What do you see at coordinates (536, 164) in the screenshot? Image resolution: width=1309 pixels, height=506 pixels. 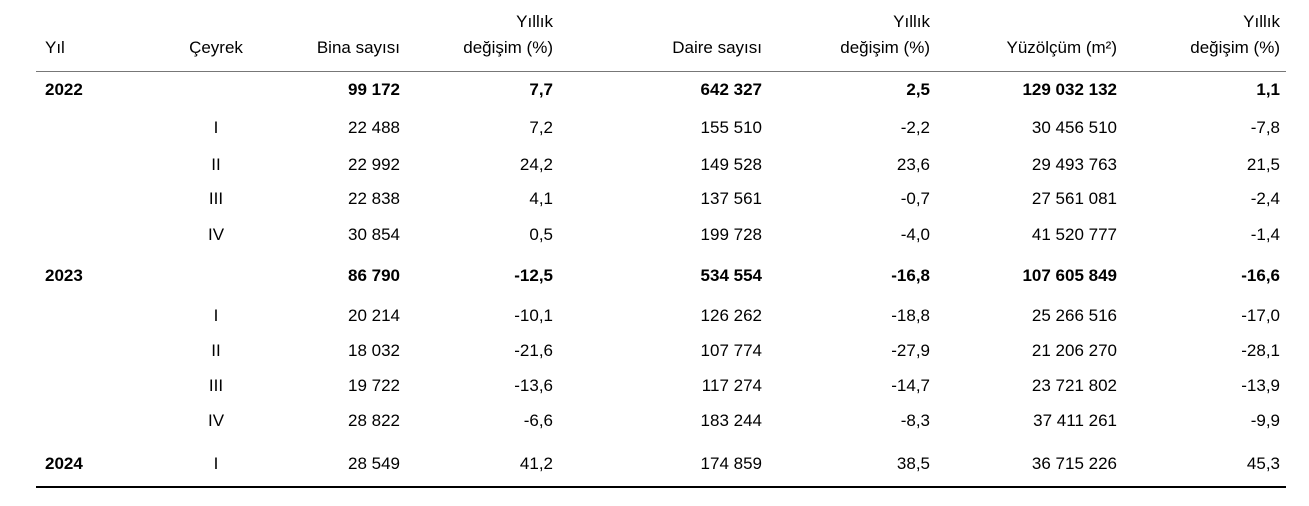 I see `value-cell: 24,2` at bounding box center [536, 164].